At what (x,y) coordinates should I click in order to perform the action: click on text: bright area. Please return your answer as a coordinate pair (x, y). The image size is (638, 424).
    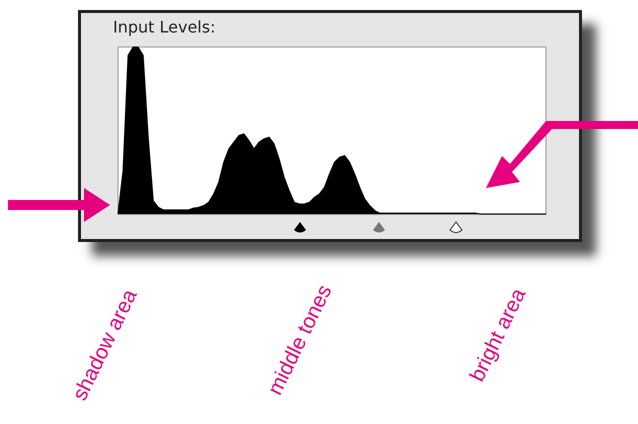
    Looking at the image, I should click on (498, 335).